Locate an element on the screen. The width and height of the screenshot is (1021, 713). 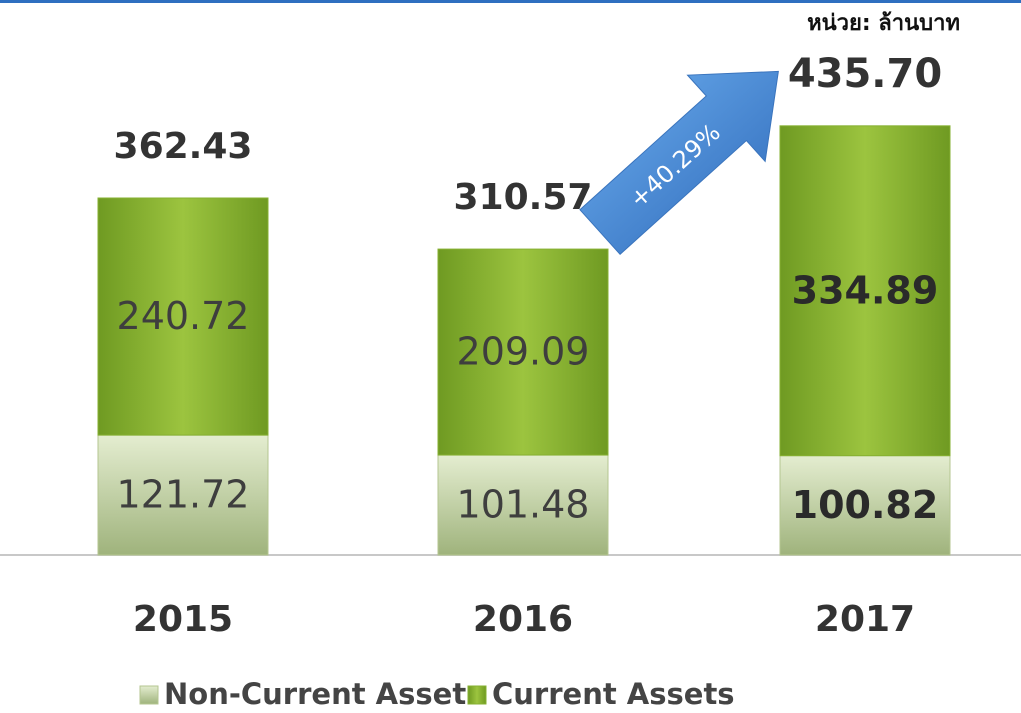
unit-note: หน่วย: ล้านบาท is located at coordinates (883, 23).